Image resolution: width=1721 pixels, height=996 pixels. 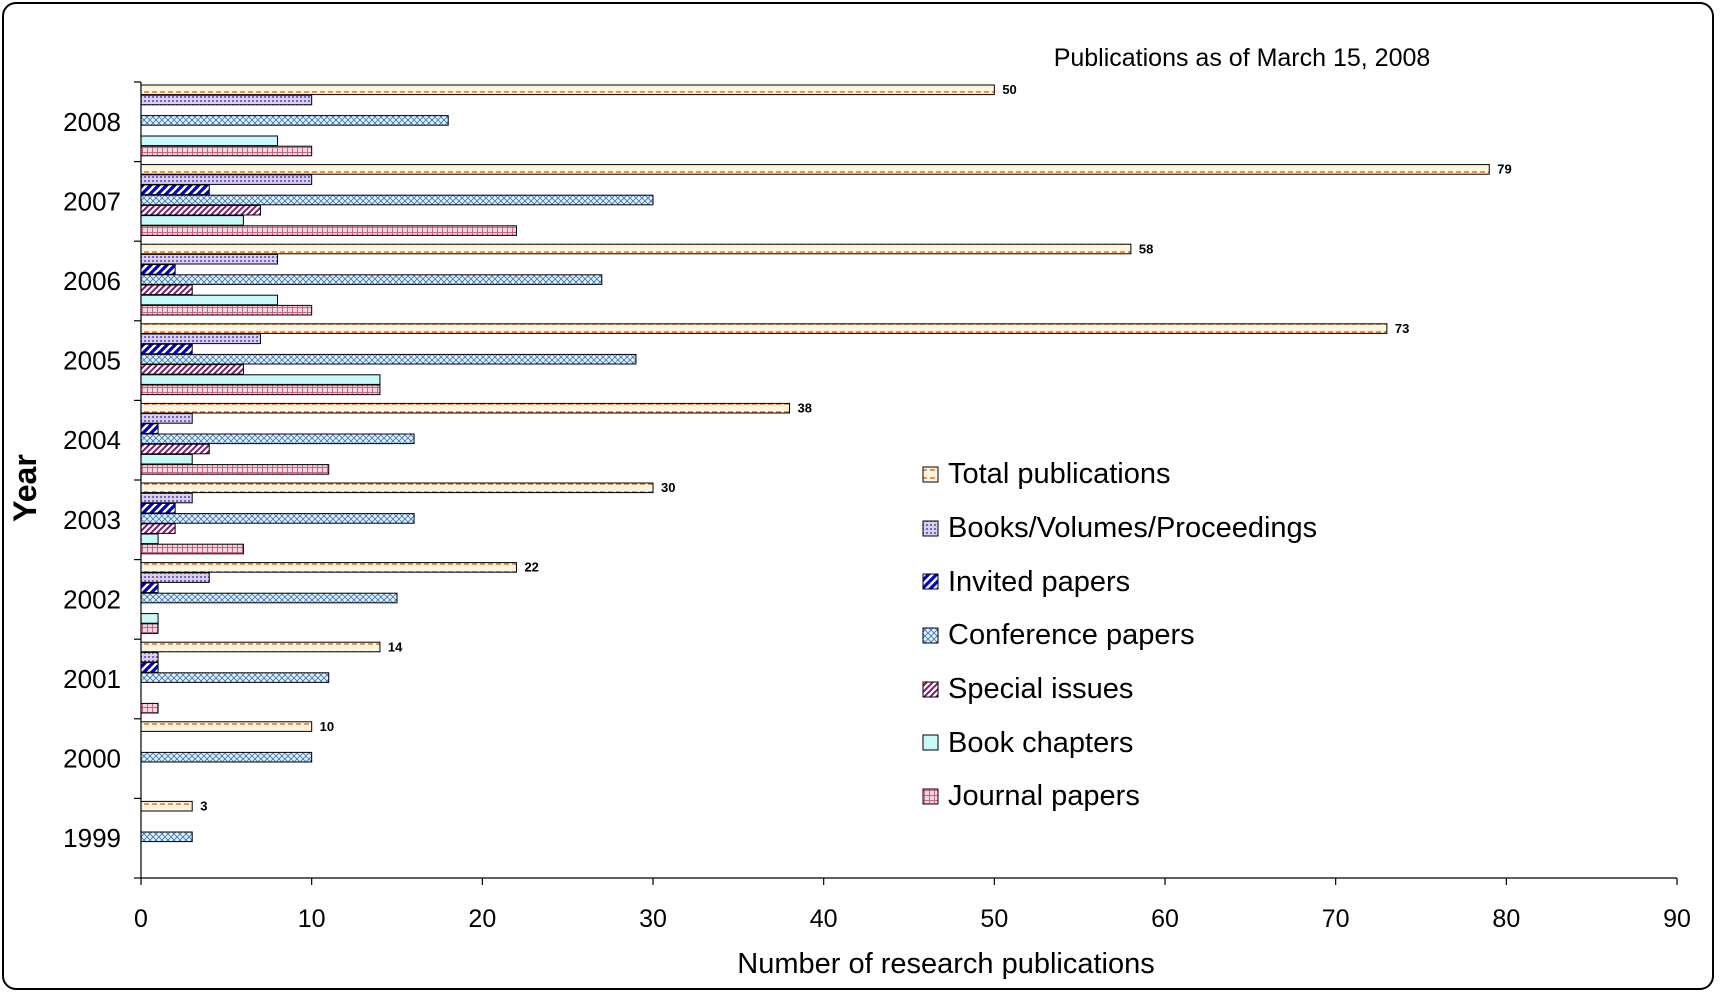 I want to click on data-label-2008: 50, so click(x=1009, y=89).